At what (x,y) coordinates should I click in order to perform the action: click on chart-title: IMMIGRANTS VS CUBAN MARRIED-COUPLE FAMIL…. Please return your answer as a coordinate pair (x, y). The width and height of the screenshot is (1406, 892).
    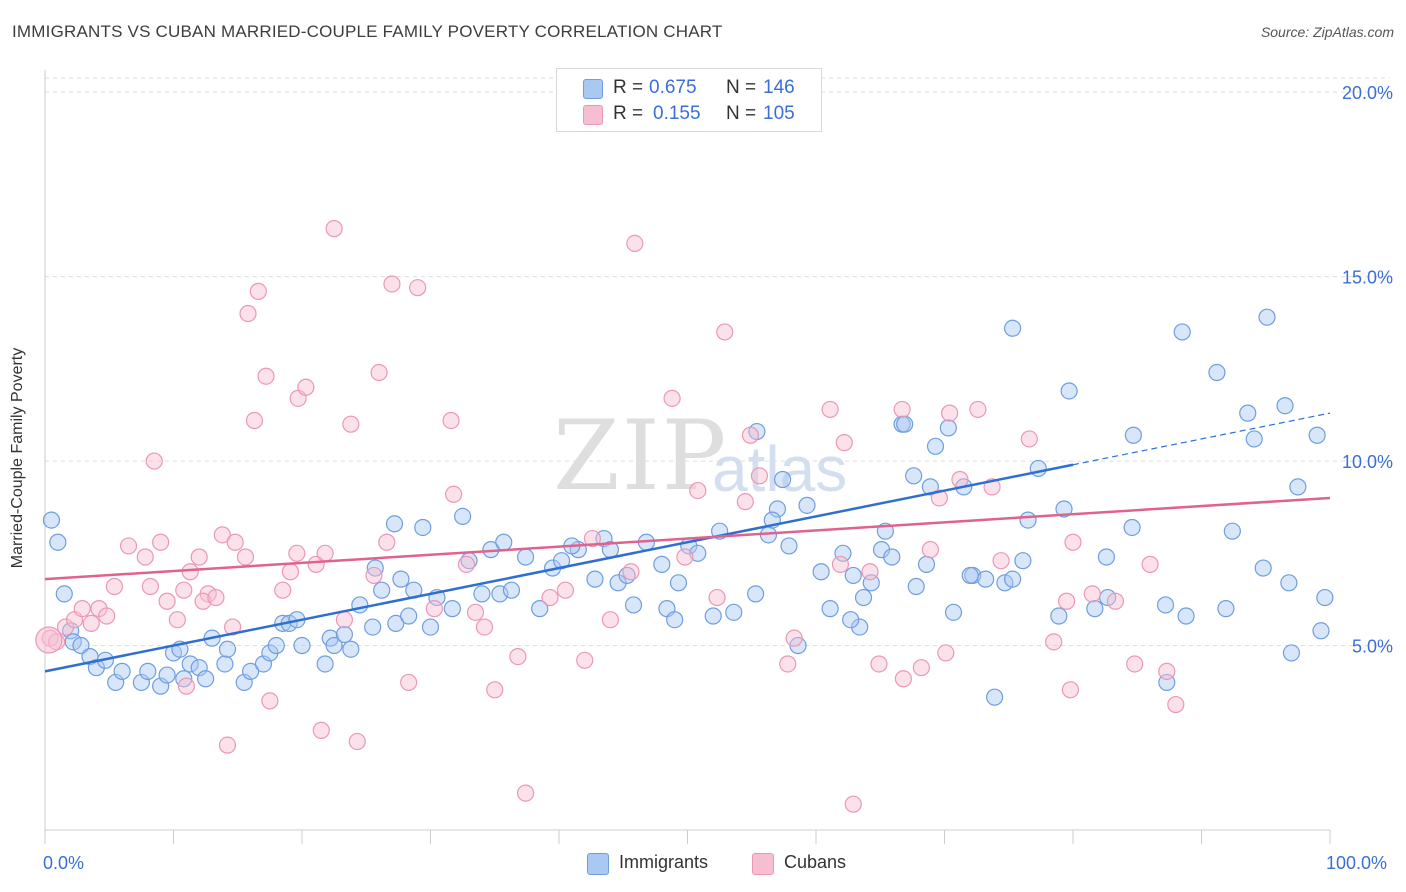
    Looking at the image, I should click on (367, 31).